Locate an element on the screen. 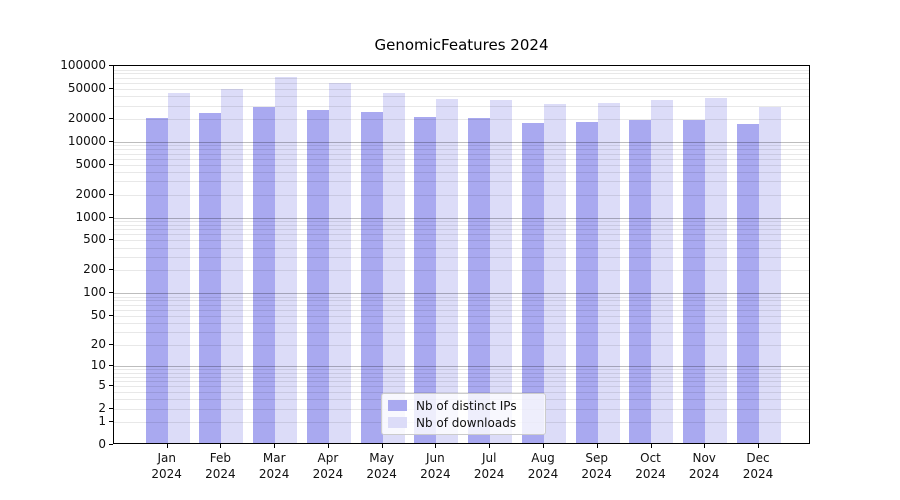 The height and width of the screenshot is (500, 900). bar-downloads-nov is located at coordinates (716, 270).